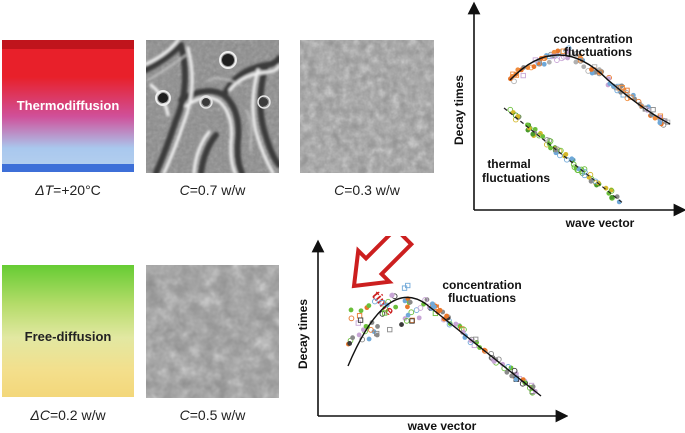 This screenshot has width=685, height=433. I want to click on cold-plate, so click(68, 168).